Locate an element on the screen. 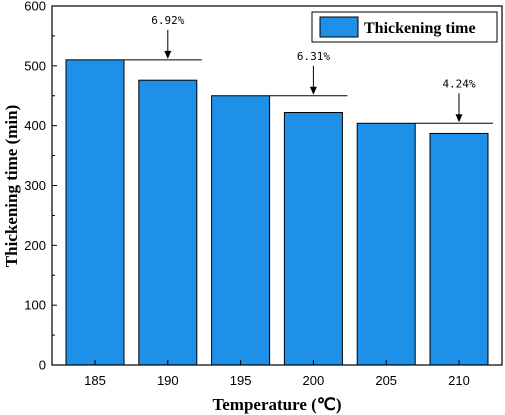 The width and height of the screenshot is (505, 415). legend-label: Thickening time is located at coordinates (420, 28).